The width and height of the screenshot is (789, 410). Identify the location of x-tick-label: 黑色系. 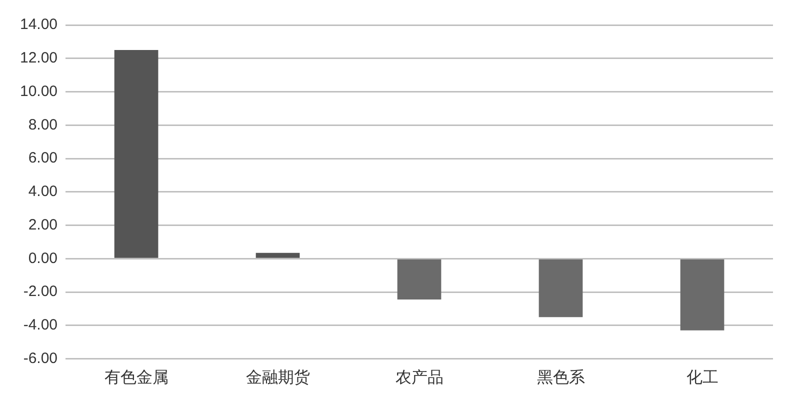
(560, 377).